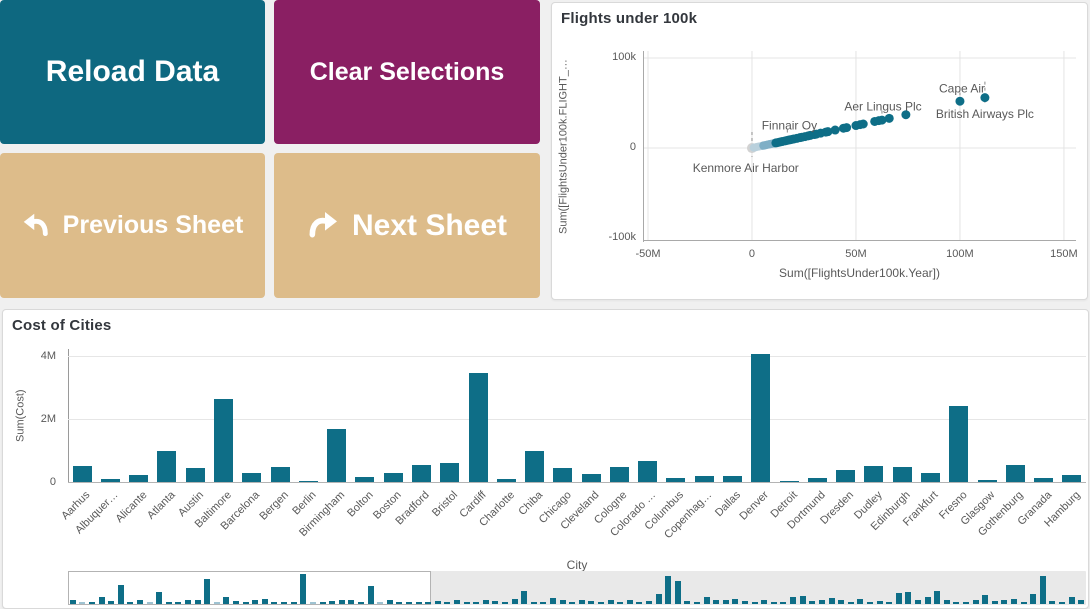  I want to click on bar-x-tick-label: Bolton, so click(360, 504).